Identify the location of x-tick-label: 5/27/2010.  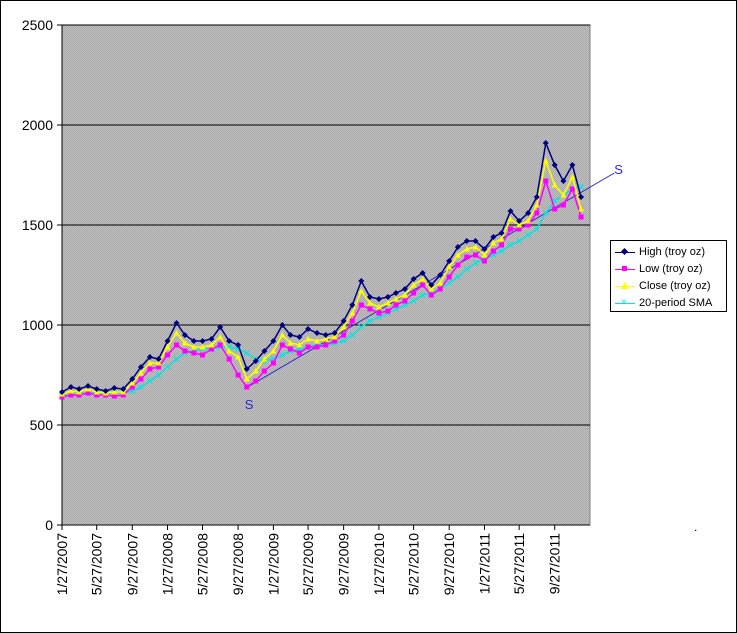
(414, 564).